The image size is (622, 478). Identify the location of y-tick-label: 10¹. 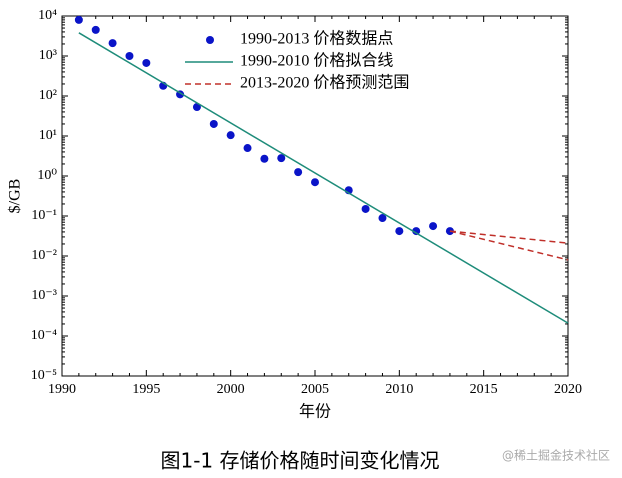
(48, 135).